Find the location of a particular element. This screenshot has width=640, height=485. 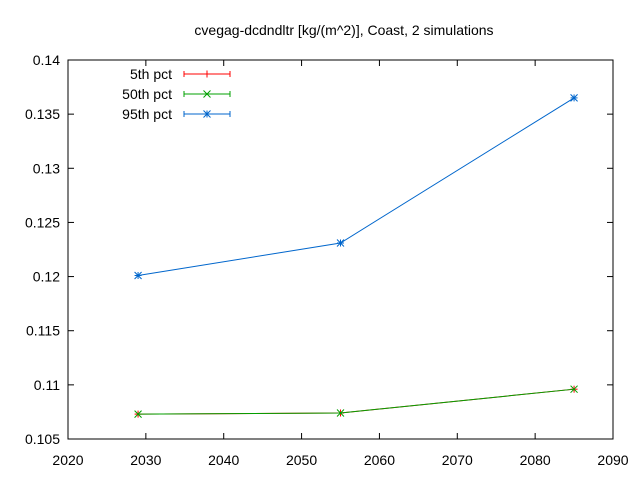

x-tick-label: 2030 is located at coordinates (145, 460).